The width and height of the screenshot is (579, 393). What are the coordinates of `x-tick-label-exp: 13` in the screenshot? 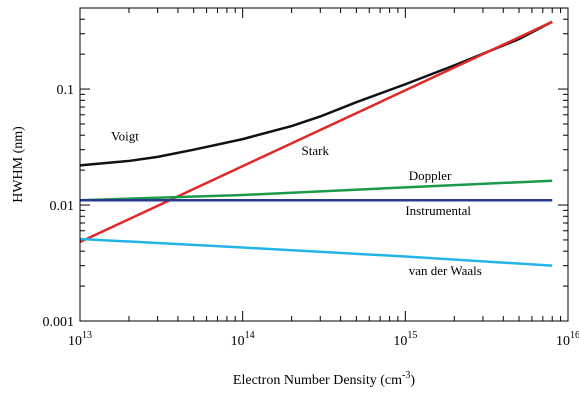 It's located at (87, 335).